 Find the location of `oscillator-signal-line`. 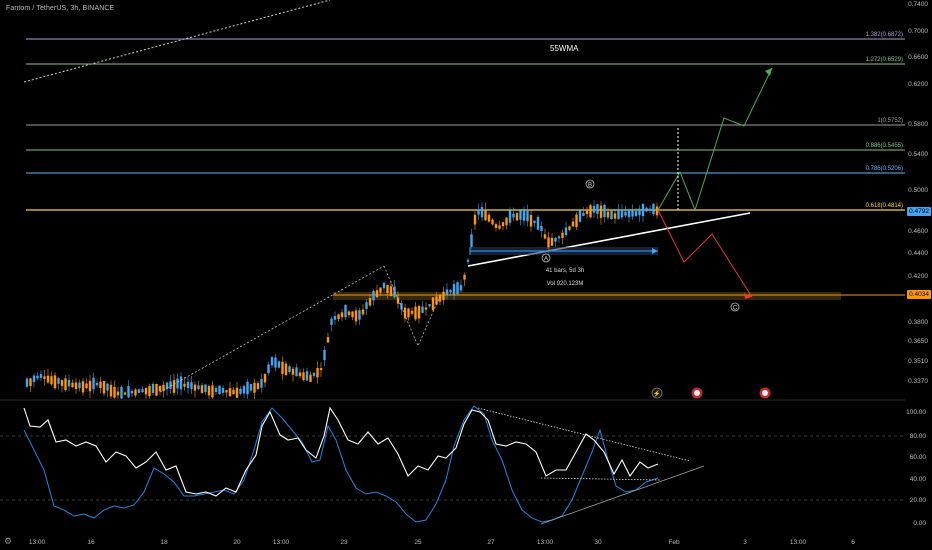

oscillator-signal-line is located at coordinates (341, 464).